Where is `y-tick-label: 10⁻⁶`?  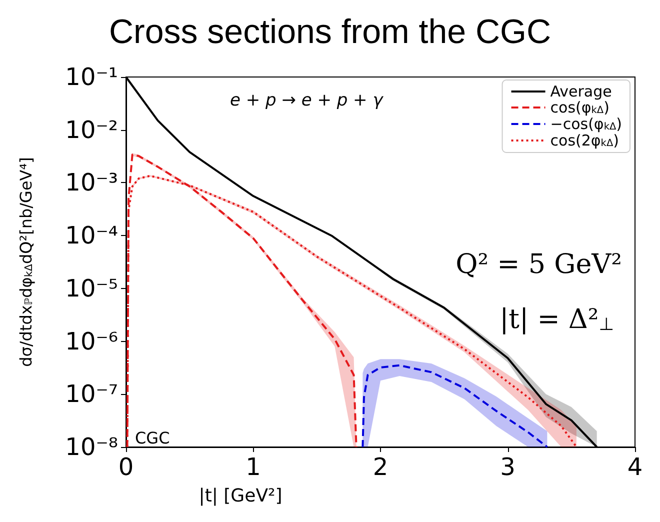
y-tick-label: 10⁻⁶ is located at coordinates (91, 341).